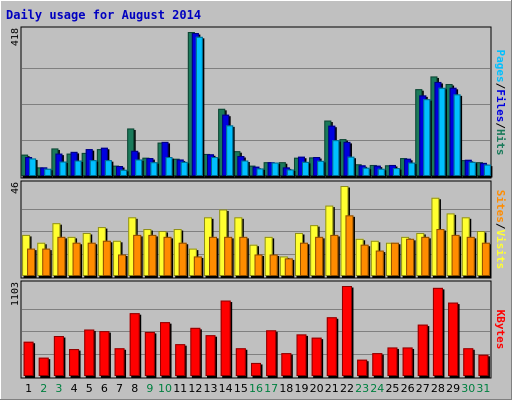 The image size is (512, 400). Describe the element at coordinates (423, 388) in the screenshot. I see `x-label-day-27: 27` at that location.